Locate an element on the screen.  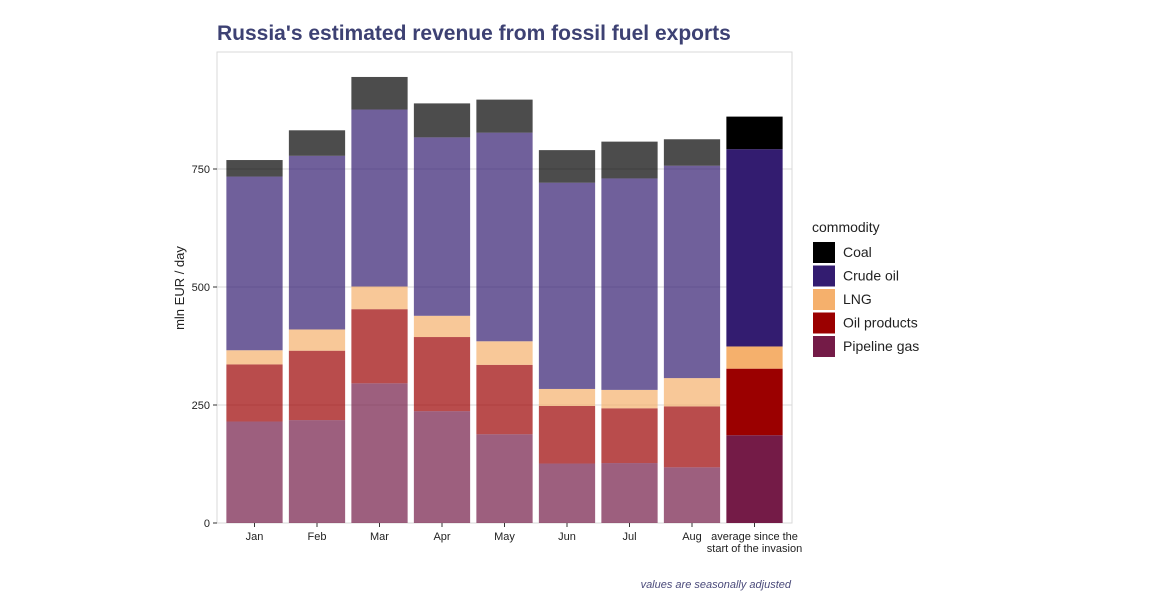
y-tick-label: 0 is located at coordinates (207, 524).